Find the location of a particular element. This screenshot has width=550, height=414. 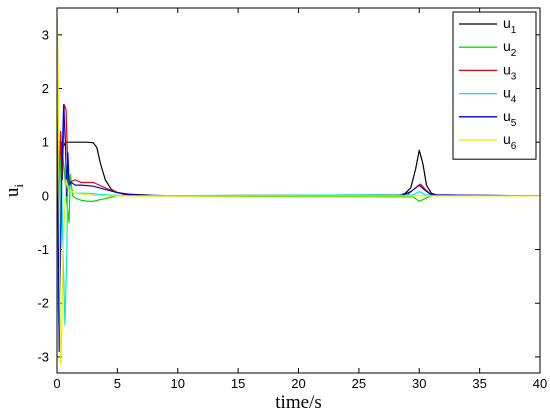

y-tick-label: 2 is located at coordinates (45, 88).